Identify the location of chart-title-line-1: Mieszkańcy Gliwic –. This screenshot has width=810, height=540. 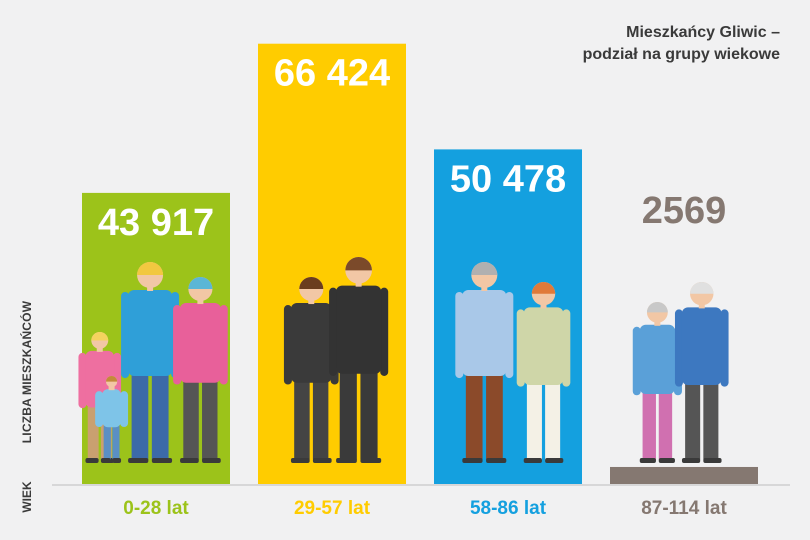
(703, 32).